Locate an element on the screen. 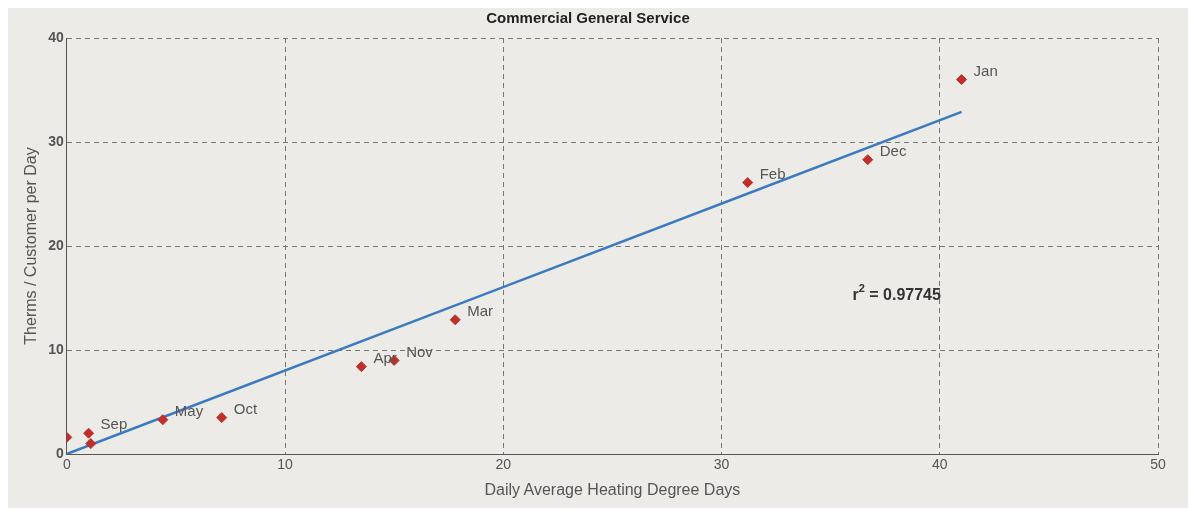 The height and width of the screenshot is (519, 1196). annotation: Mar is located at coordinates (480, 310).